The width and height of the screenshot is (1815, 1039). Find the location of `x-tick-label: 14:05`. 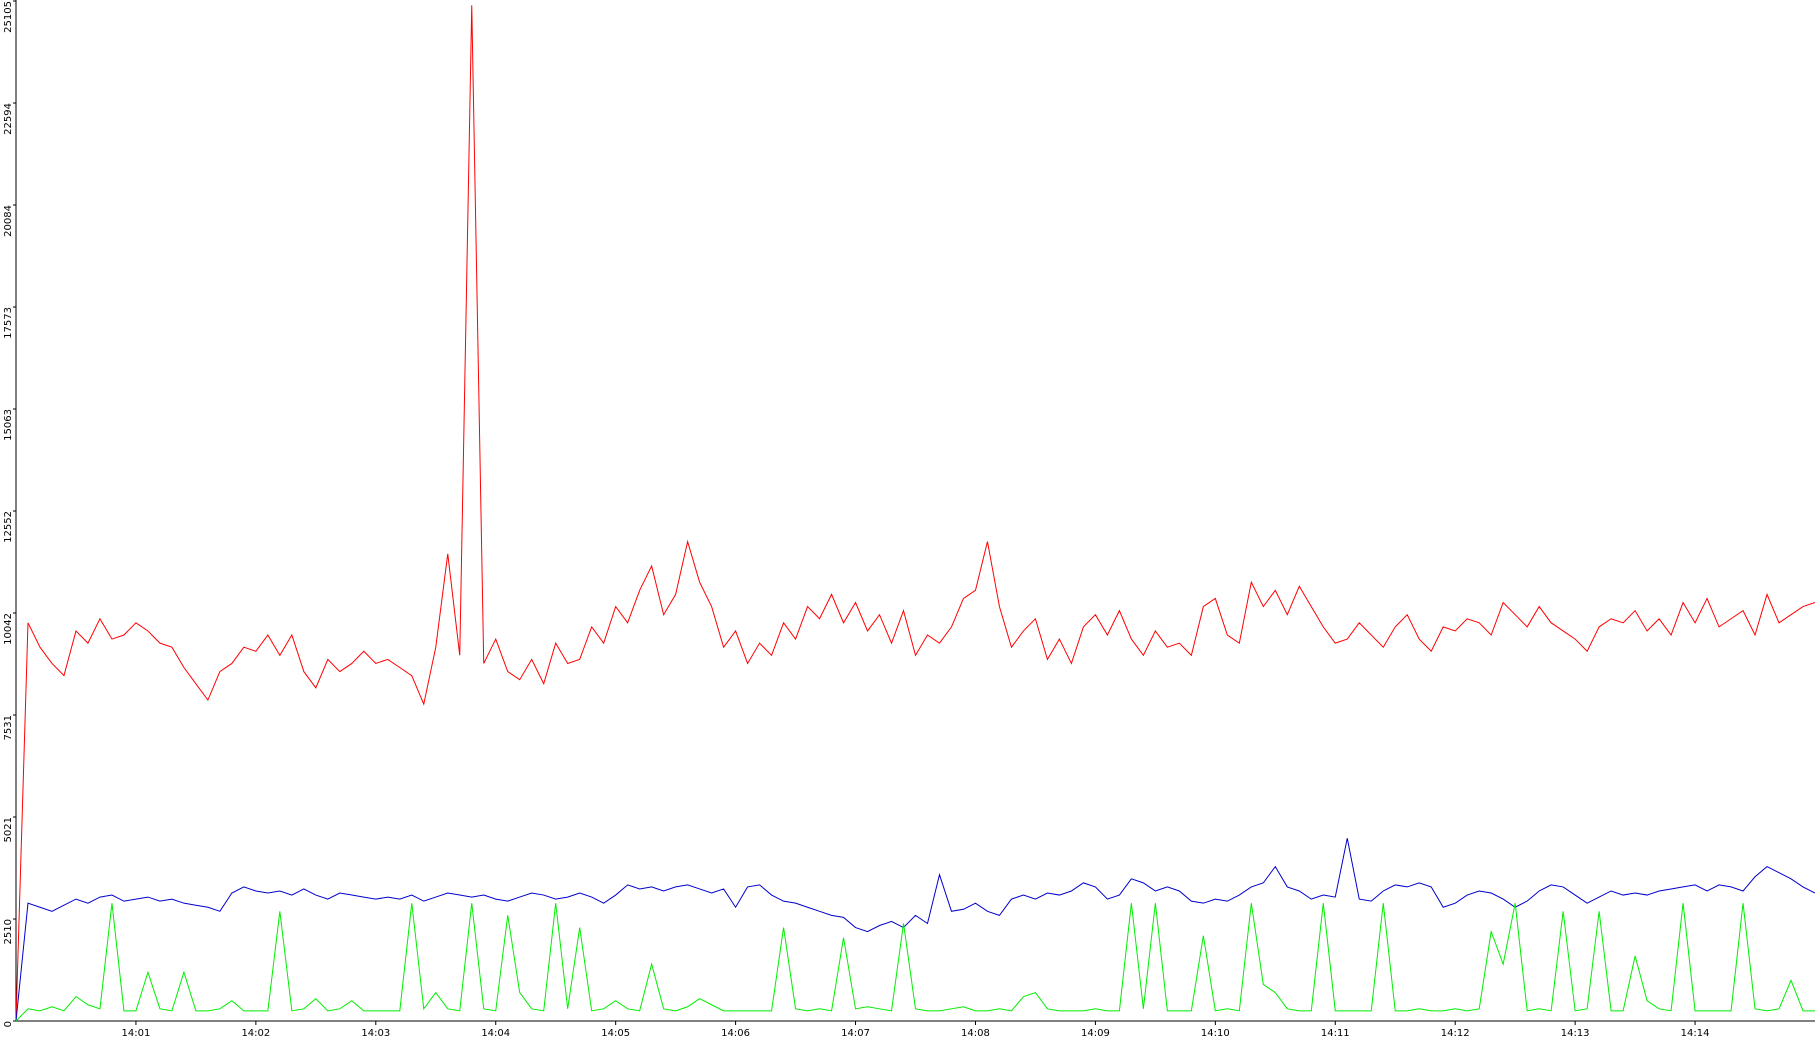

x-tick-label: 14:05 is located at coordinates (615, 1033).